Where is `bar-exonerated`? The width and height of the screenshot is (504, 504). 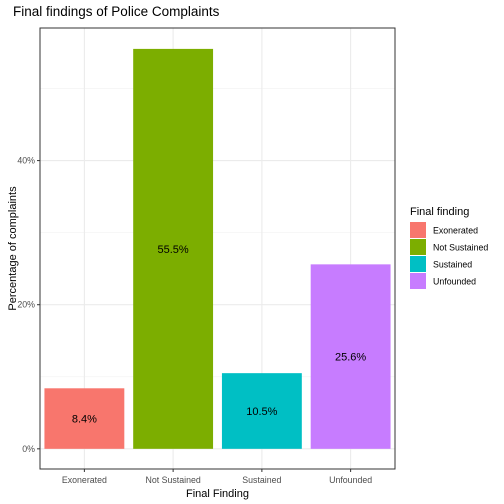
bar-exonerated is located at coordinates (84, 418).